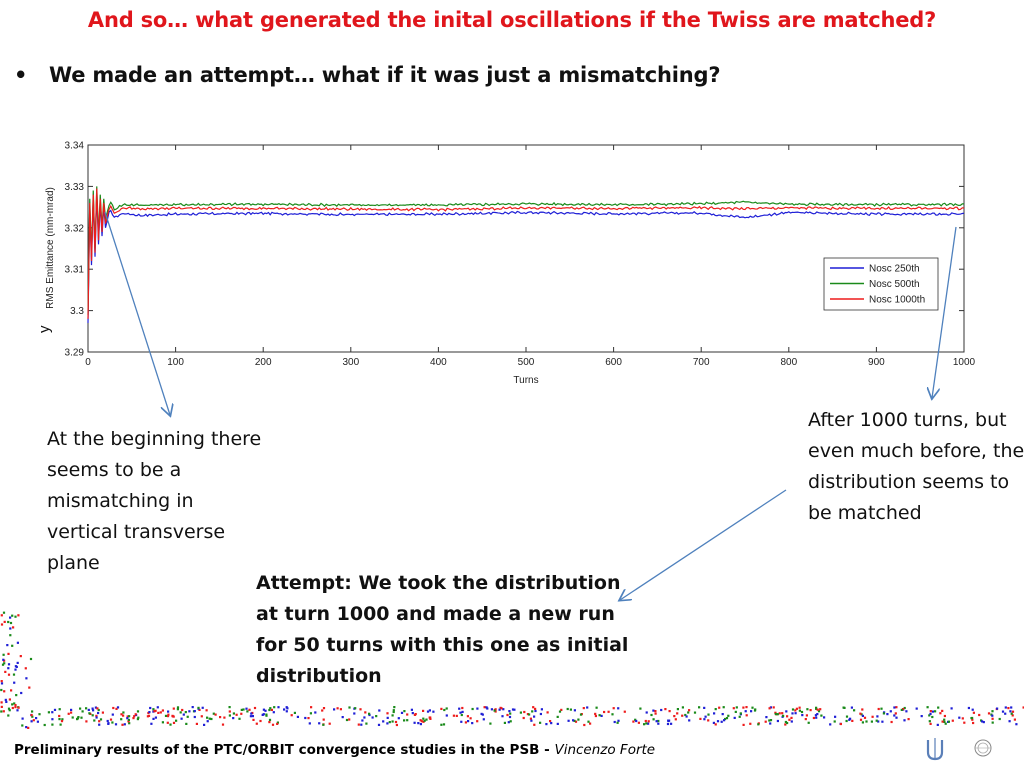  Describe the element at coordinates (75, 353) in the screenshot. I see `y-tick-label: 3.29` at that location.